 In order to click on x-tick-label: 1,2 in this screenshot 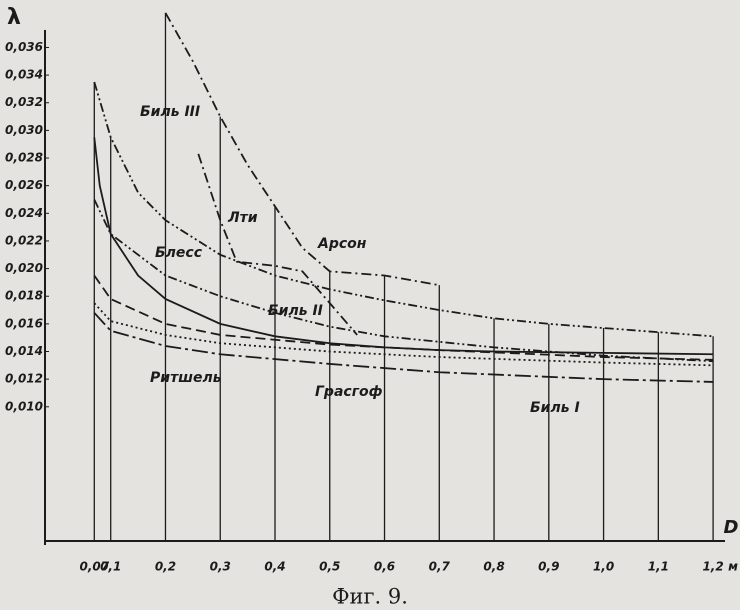, I will do `click(712, 567)`.